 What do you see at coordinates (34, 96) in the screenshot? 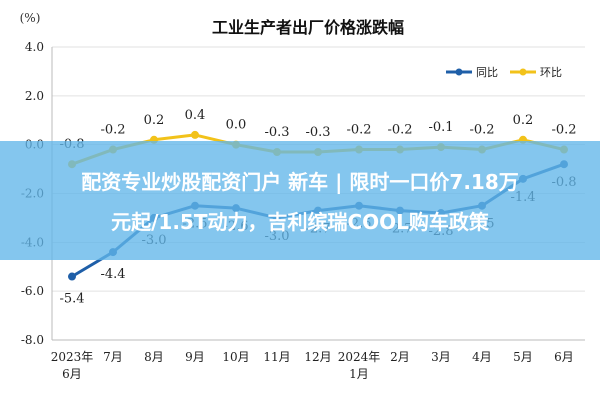
I see `y-tick-label: 2.0` at bounding box center [34, 96].